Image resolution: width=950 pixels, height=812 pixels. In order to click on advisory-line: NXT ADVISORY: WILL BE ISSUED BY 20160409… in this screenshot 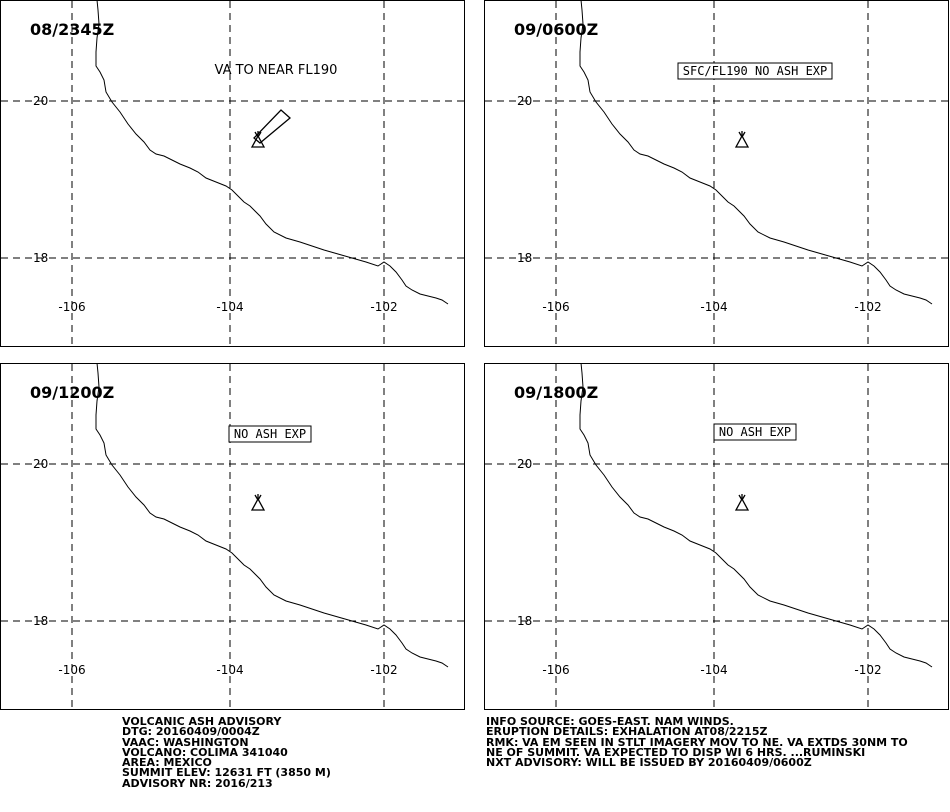, I will do `click(649, 763)`.